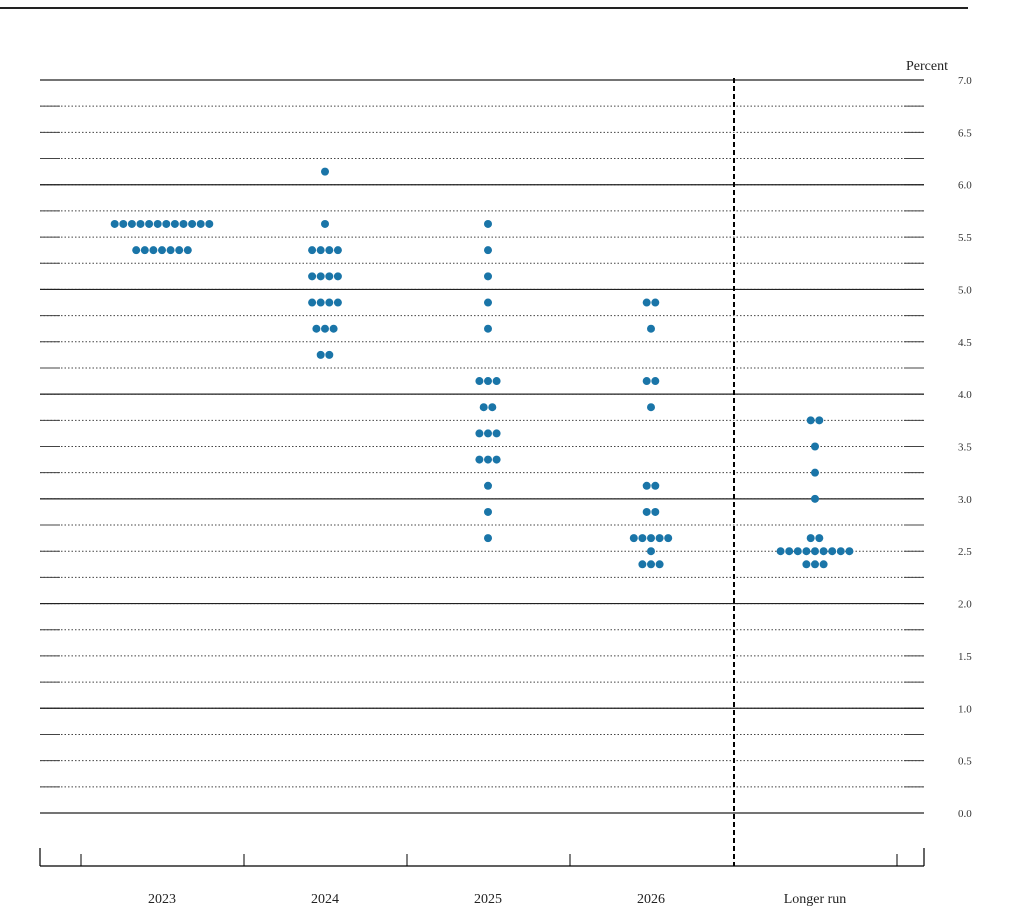  What do you see at coordinates (965, 81) in the screenshot?
I see `y-tick-label: 7.0` at bounding box center [965, 81].